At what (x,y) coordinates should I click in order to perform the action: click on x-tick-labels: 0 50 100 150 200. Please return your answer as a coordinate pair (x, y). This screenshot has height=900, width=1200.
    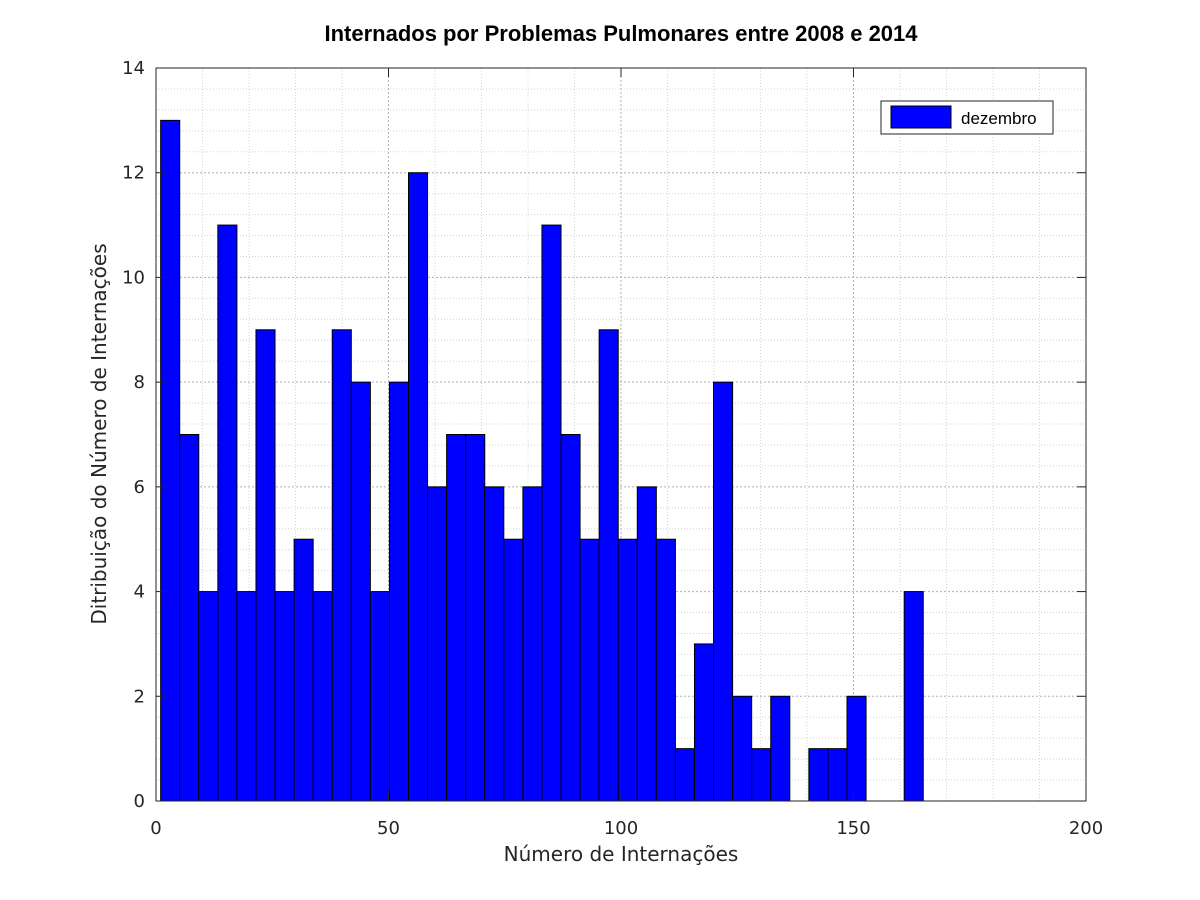
    Looking at the image, I should click on (626, 828).